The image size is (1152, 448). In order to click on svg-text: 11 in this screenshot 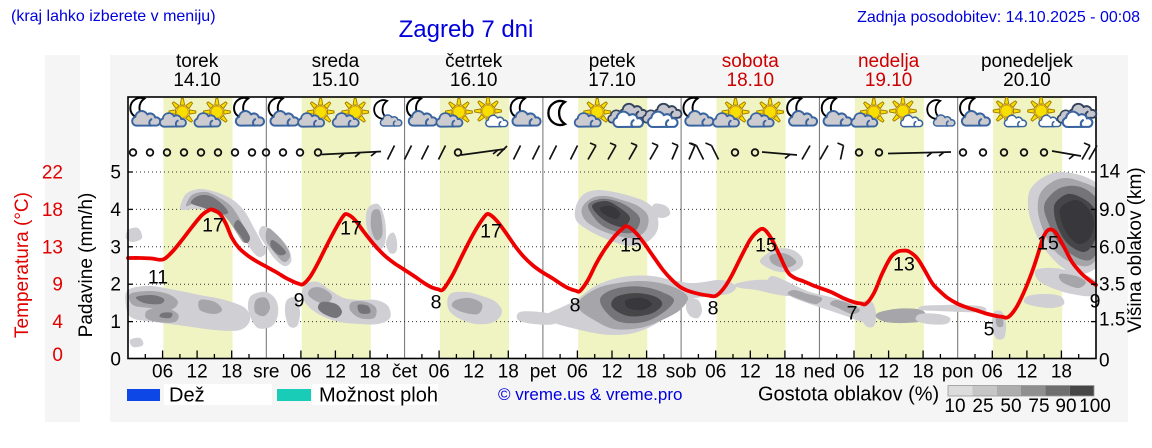, I will do `click(158, 278)`.